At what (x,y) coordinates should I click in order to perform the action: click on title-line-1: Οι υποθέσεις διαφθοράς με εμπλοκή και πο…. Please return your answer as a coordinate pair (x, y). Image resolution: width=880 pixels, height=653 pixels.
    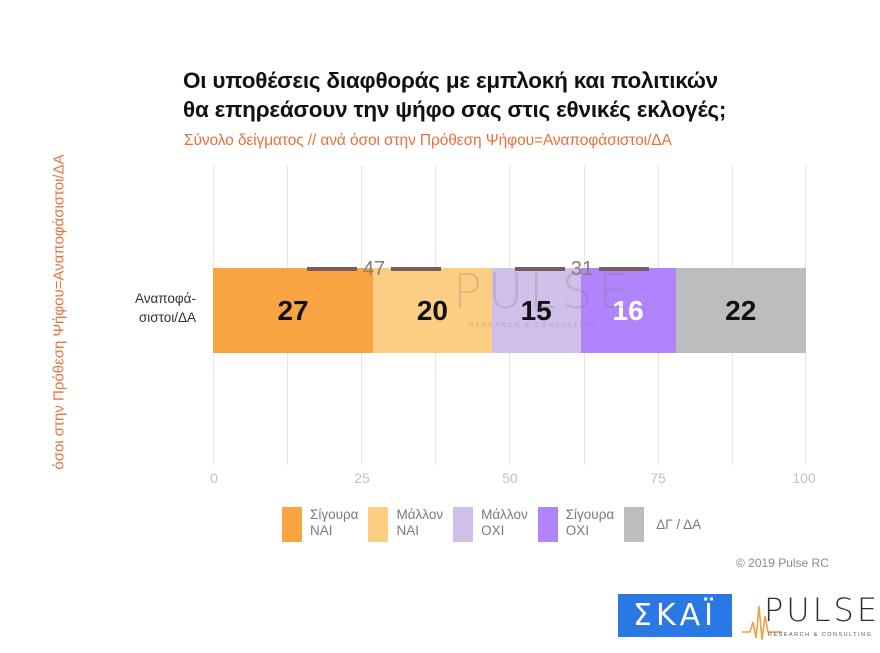
    Looking at the image, I should click on (450, 80).